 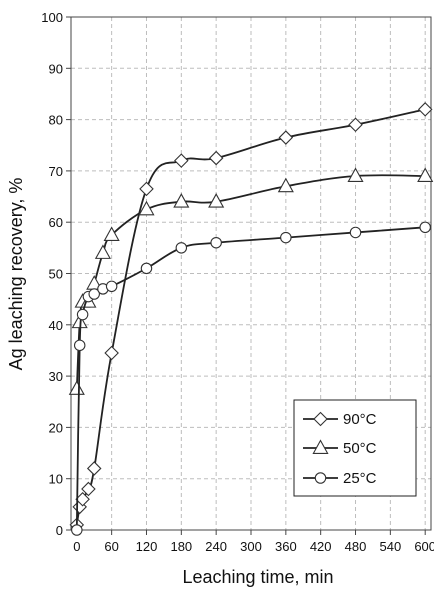 What do you see at coordinates (111, 546) in the screenshot?
I see `x-tick-label: 60` at bounding box center [111, 546].